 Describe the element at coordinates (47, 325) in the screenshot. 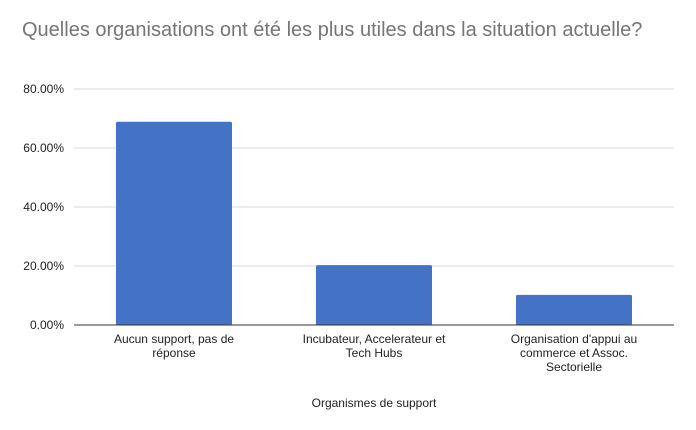

I see `y-tick-label: 0.00%` at that location.